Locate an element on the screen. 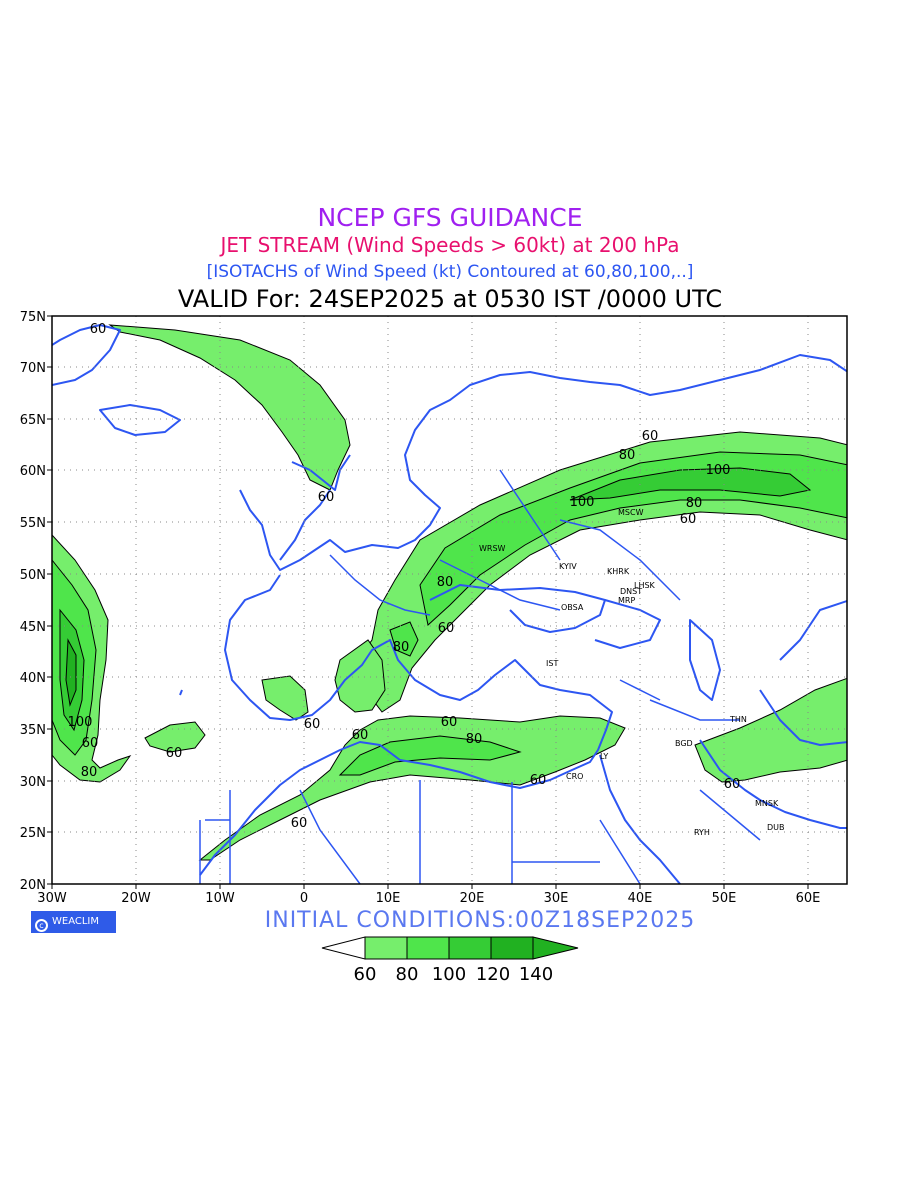  lon-label: 20E is located at coordinates (472, 898).